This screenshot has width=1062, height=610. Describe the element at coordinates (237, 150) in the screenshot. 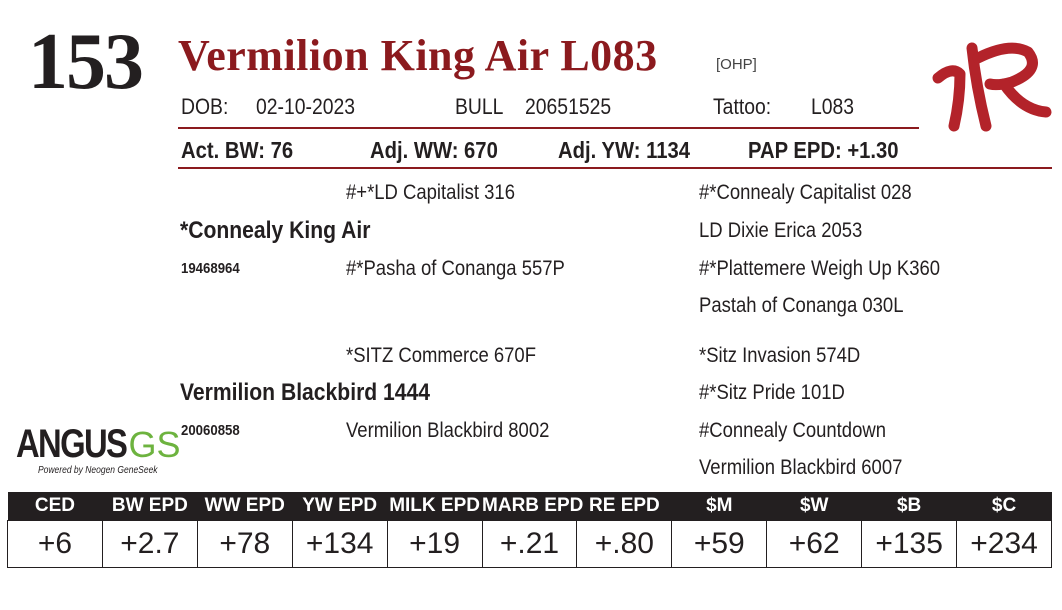

I see `actual-birth-weight: Act. BW: 76` at that location.